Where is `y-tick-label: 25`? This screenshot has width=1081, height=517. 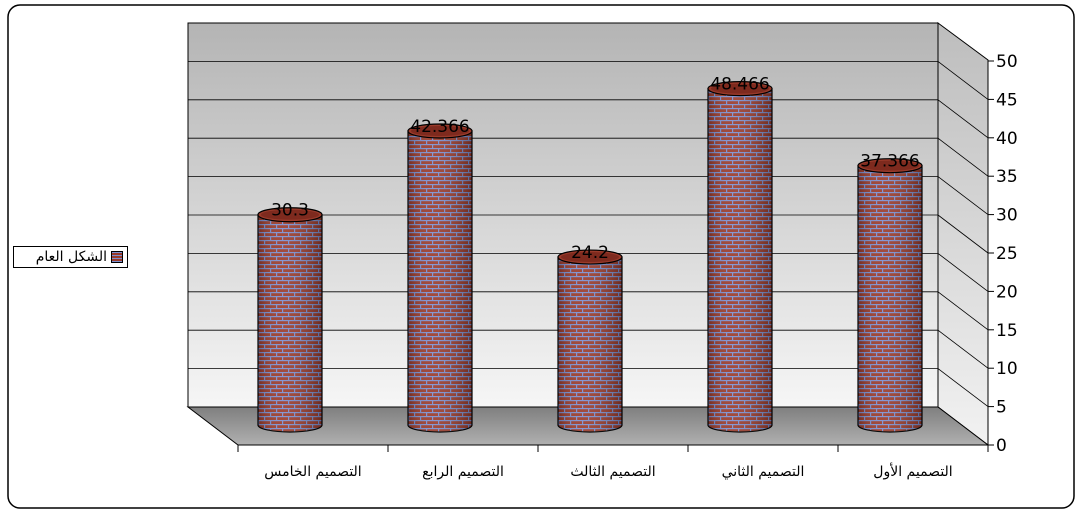 y-tick-label: 25 is located at coordinates (1007, 254).